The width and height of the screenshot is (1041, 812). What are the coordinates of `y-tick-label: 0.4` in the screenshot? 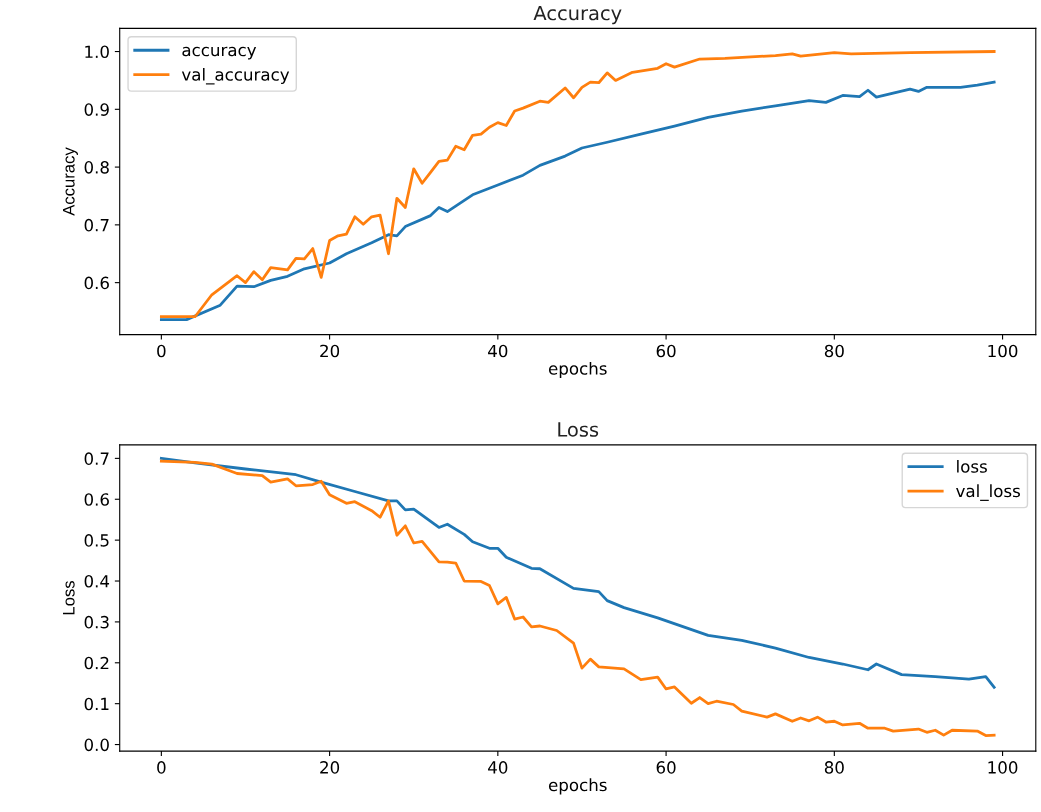 It's located at (97, 581).